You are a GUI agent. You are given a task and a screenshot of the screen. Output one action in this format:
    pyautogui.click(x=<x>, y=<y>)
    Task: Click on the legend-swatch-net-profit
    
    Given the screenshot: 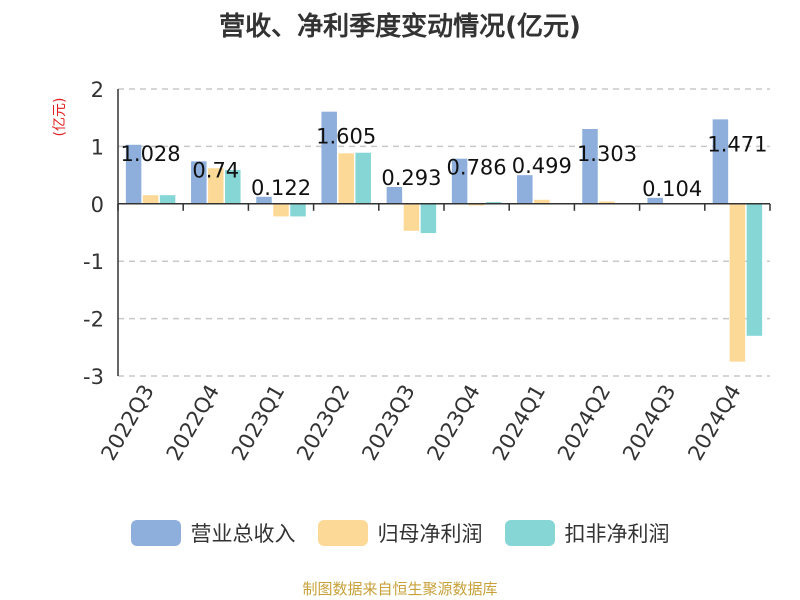 What is the action you would take?
    pyautogui.click(x=342, y=533)
    